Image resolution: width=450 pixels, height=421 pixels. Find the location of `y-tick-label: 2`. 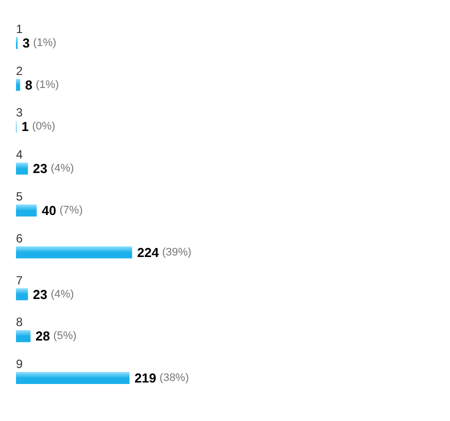

y-tick-label: 2 is located at coordinates (19, 71).